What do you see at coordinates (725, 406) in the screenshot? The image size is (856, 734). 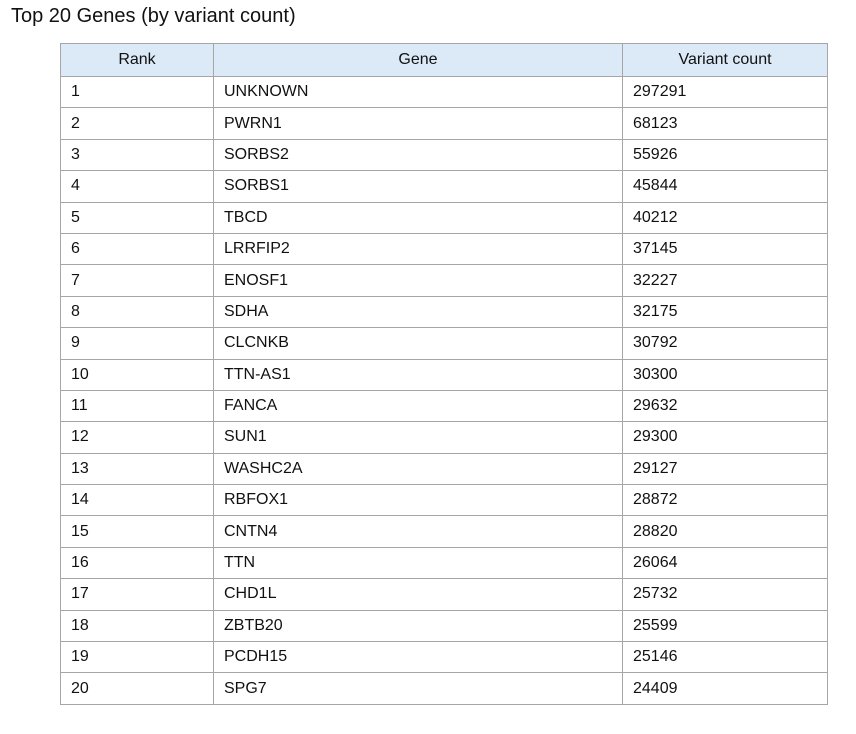 I see `variant-count-cell: 29632` at bounding box center [725, 406].